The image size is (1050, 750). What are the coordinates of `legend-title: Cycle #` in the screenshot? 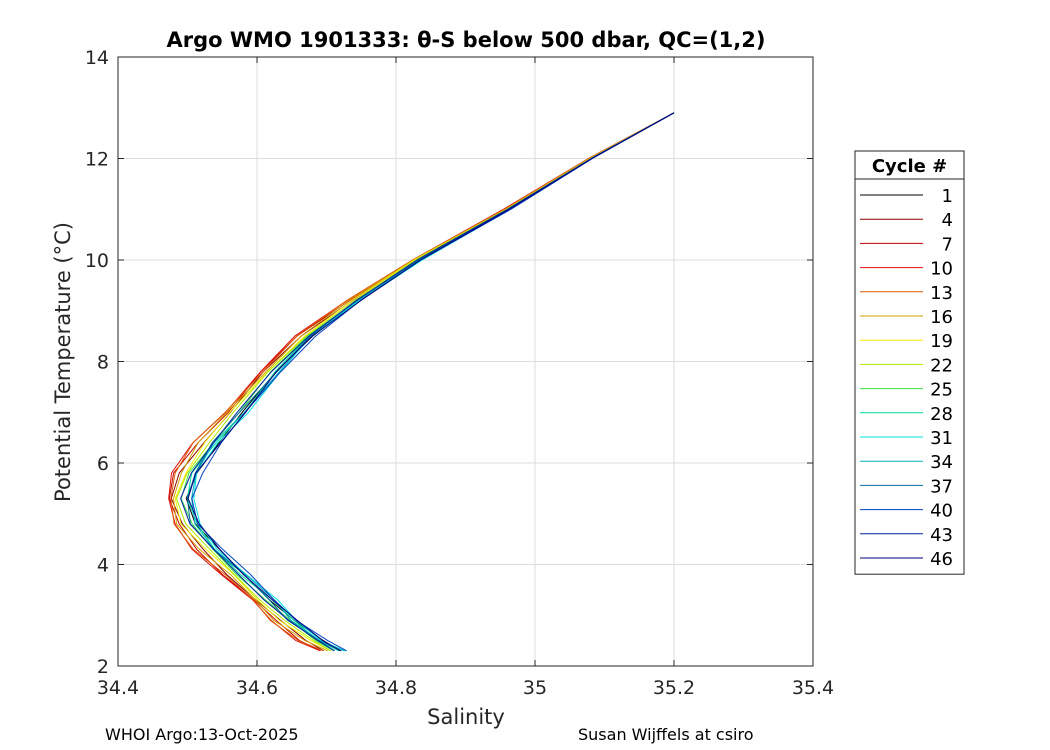 It's located at (909, 166).